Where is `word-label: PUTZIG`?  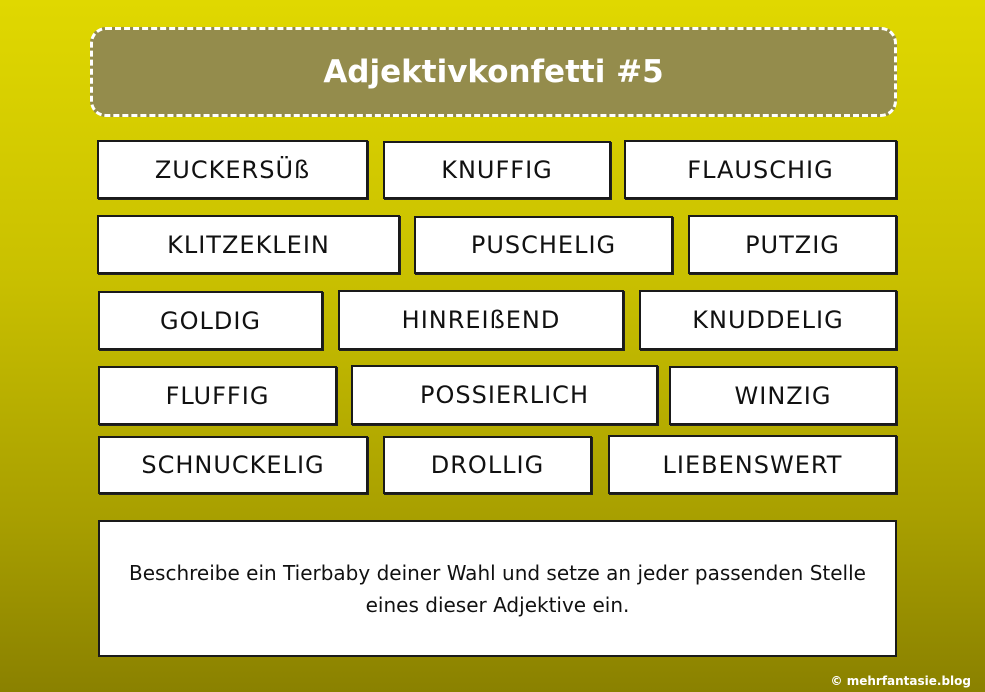
word-label: PUTZIG is located at coordinates (792, 244).